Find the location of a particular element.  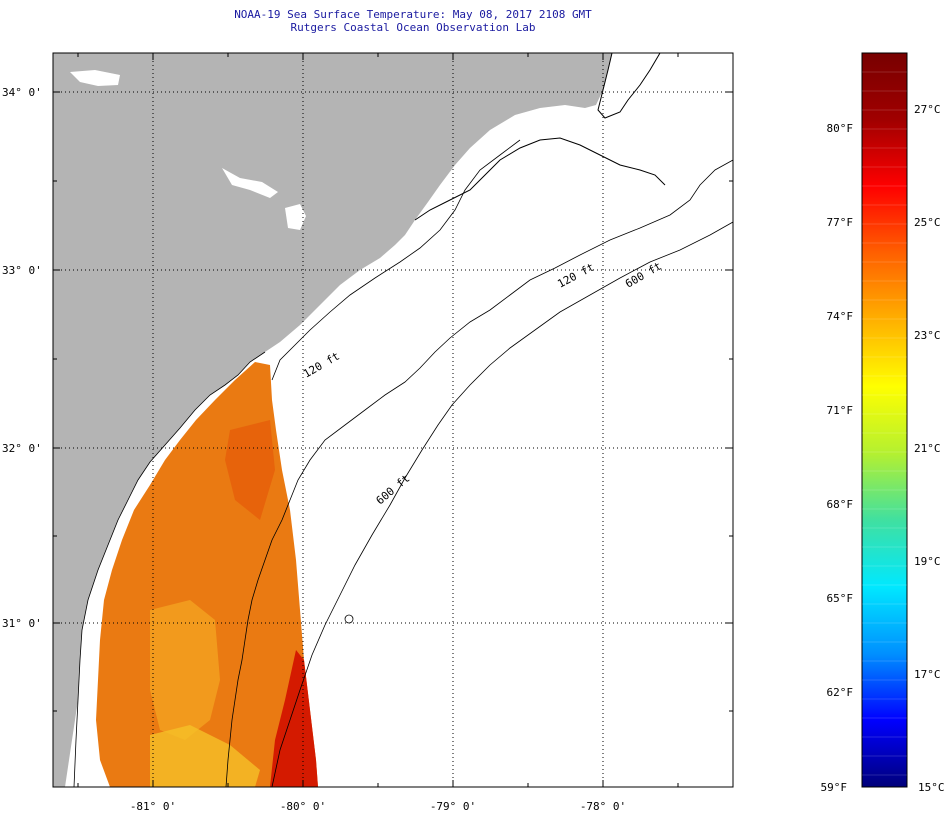

lat-label: 31° 0' is located at coordinates (22, 623).